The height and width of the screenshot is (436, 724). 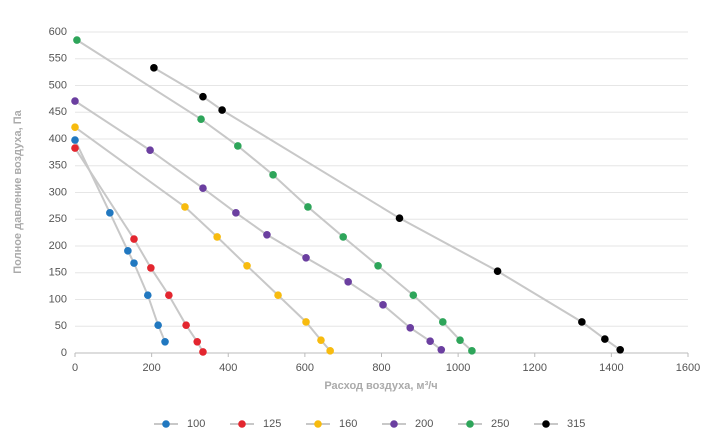 What do you see at coordinates (64, 353) in the screenshot?
I see `y-tick-label: 0` at bounding box center [64, 353].